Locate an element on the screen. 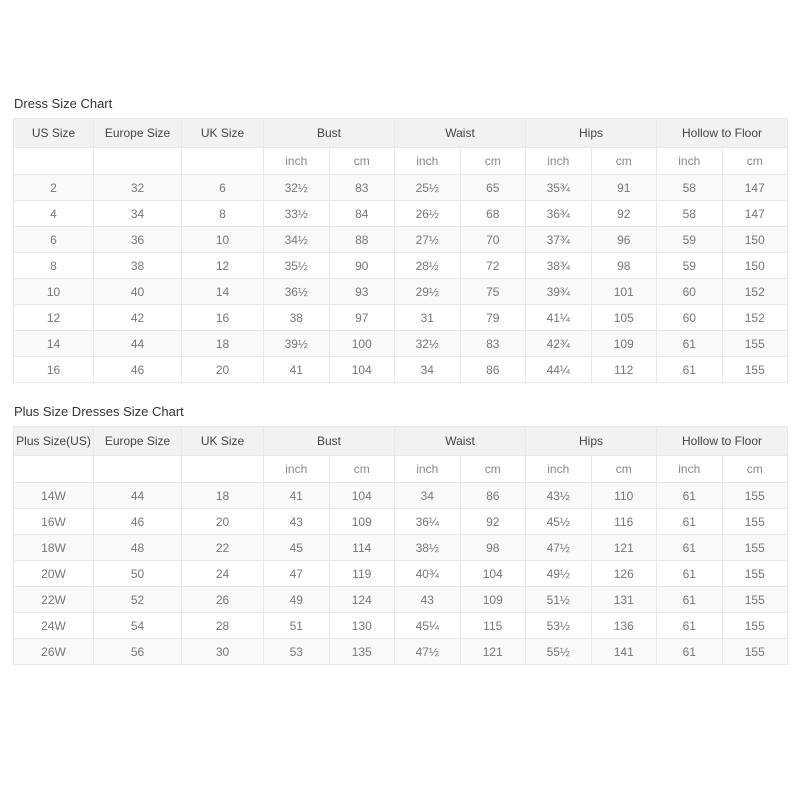 The height and width of the screenshot is (800, 800). data-cell: 93 is located at coordinates (361, 291).